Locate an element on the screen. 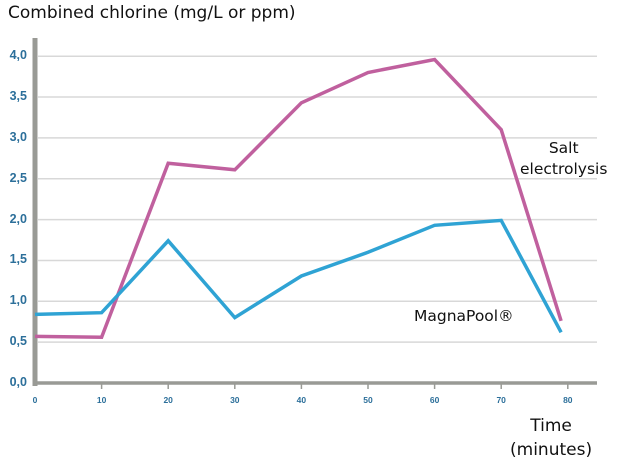  series-label-magnapool: MagnaPool® is located at coordinates (464, 316).